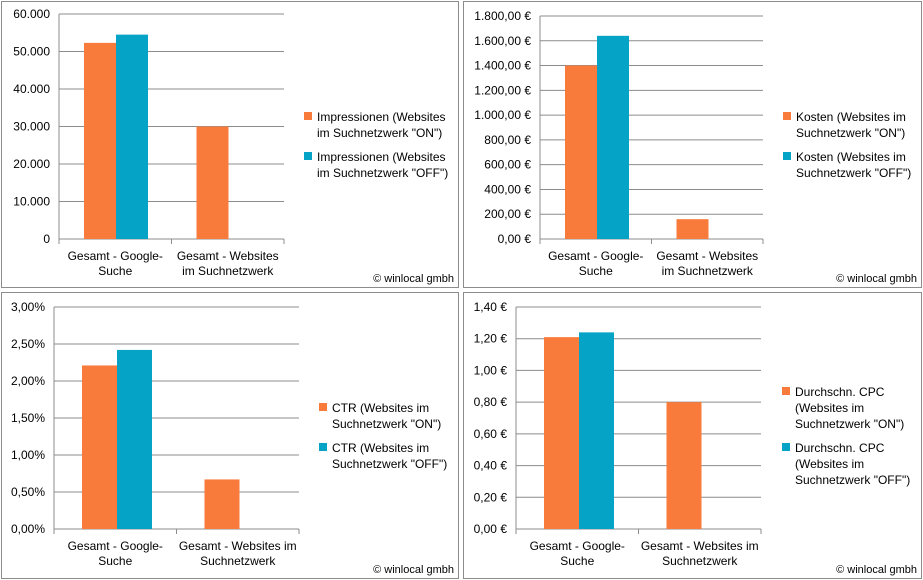 Image resolution: width=923 pixels, height=580 pixels. Describe the element at coordinates (383, 456) in the screenshot. I see `legend-item-off: CTR (Websites im Suchnetzwerk "OFF")` at that location.